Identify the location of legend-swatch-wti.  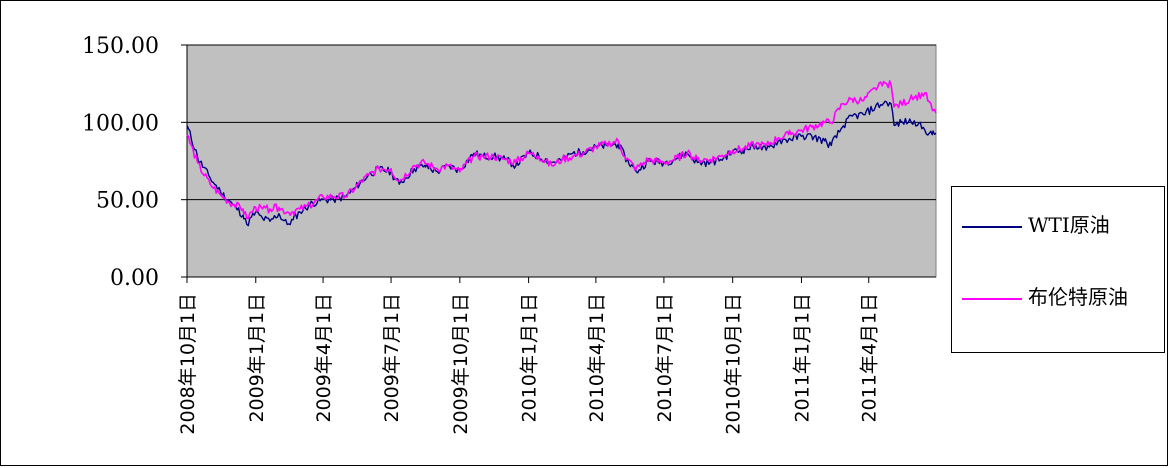
(992, 227).